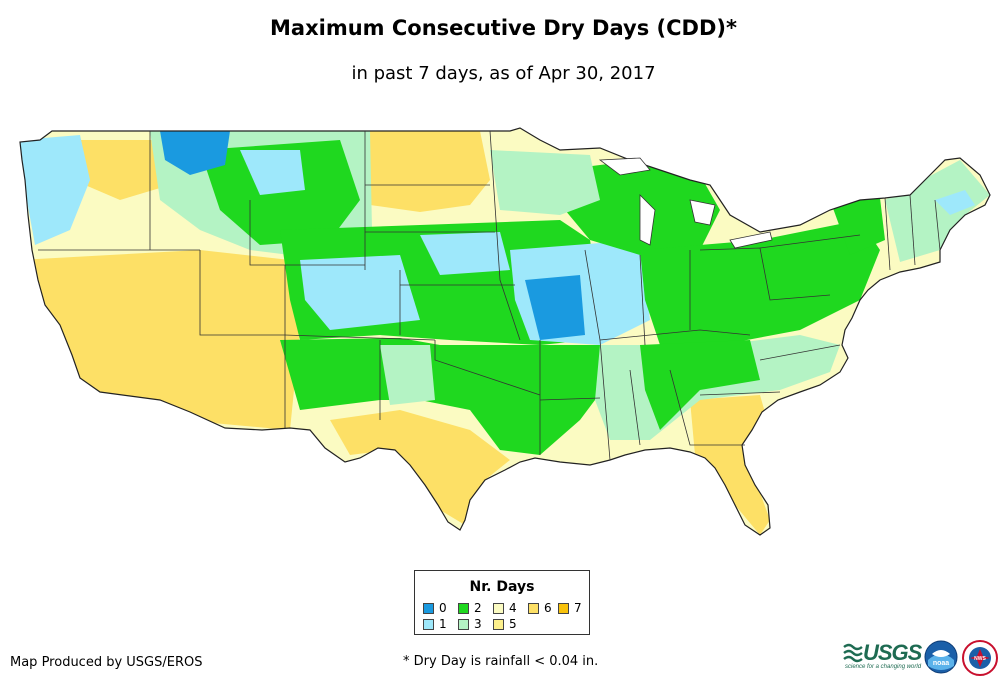  I want to click on legend-label-7: 7, so click(578, 608).